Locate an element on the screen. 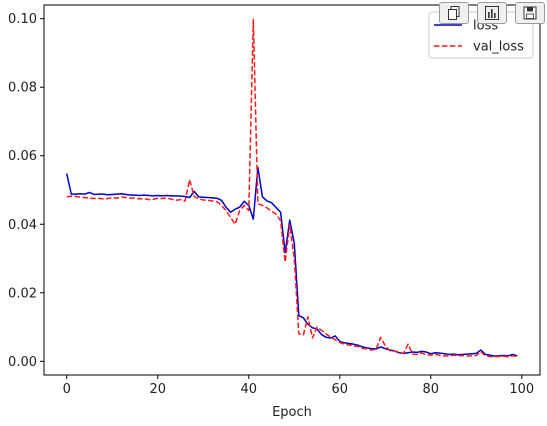  x-tick-label: 60 is located at coordinates (340, 389).